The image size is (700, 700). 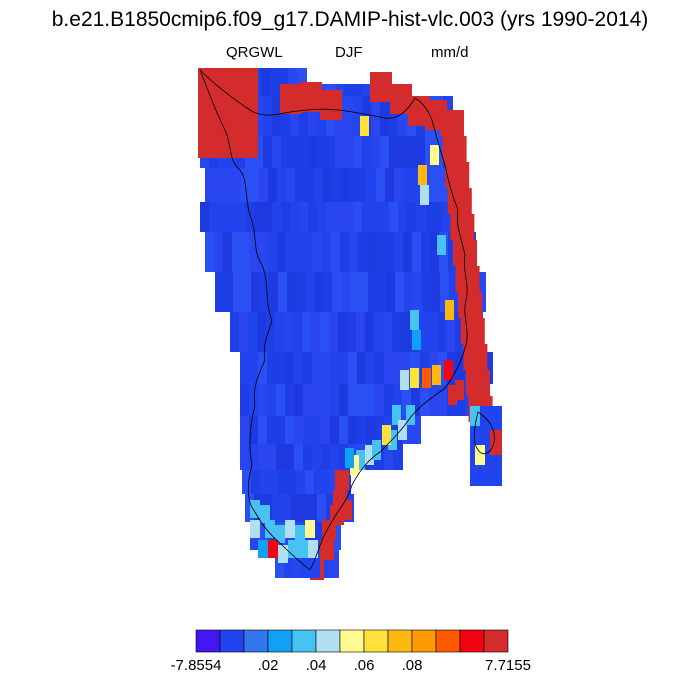 What do you see at coordinates (484, 433) in the screenshot?
I see `coastline-island` at bounding box center [484, 433].